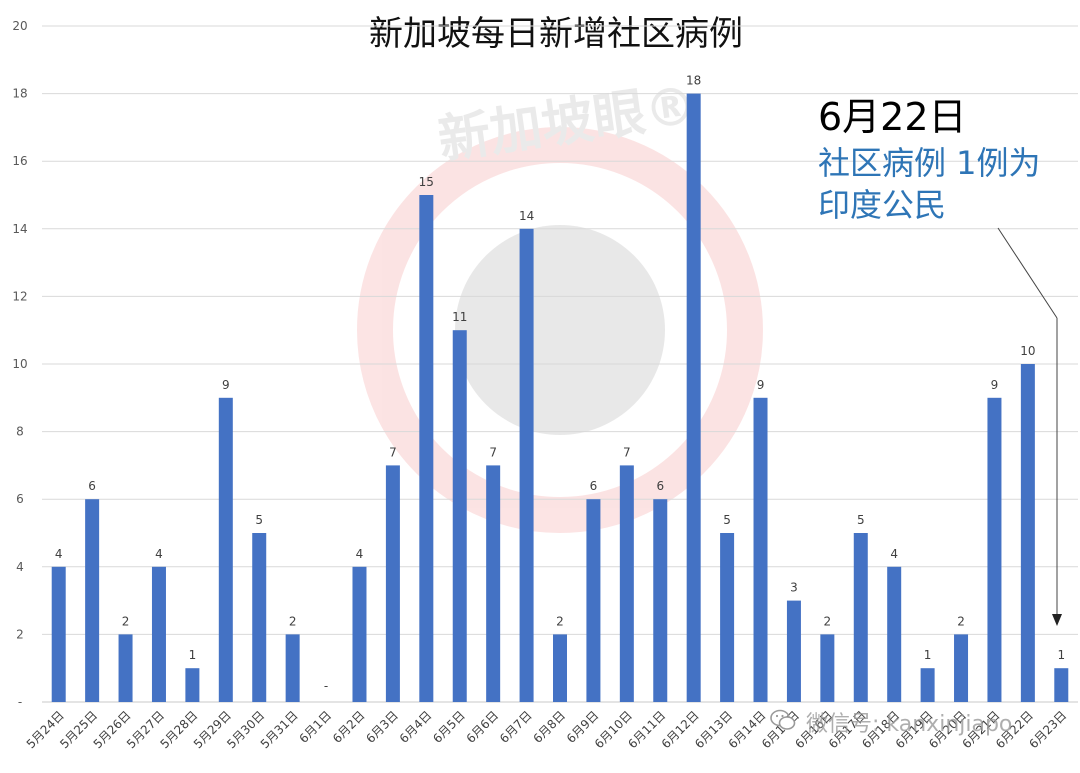  I want to click on x-tick-label: 5月31日, so click(279, 729).